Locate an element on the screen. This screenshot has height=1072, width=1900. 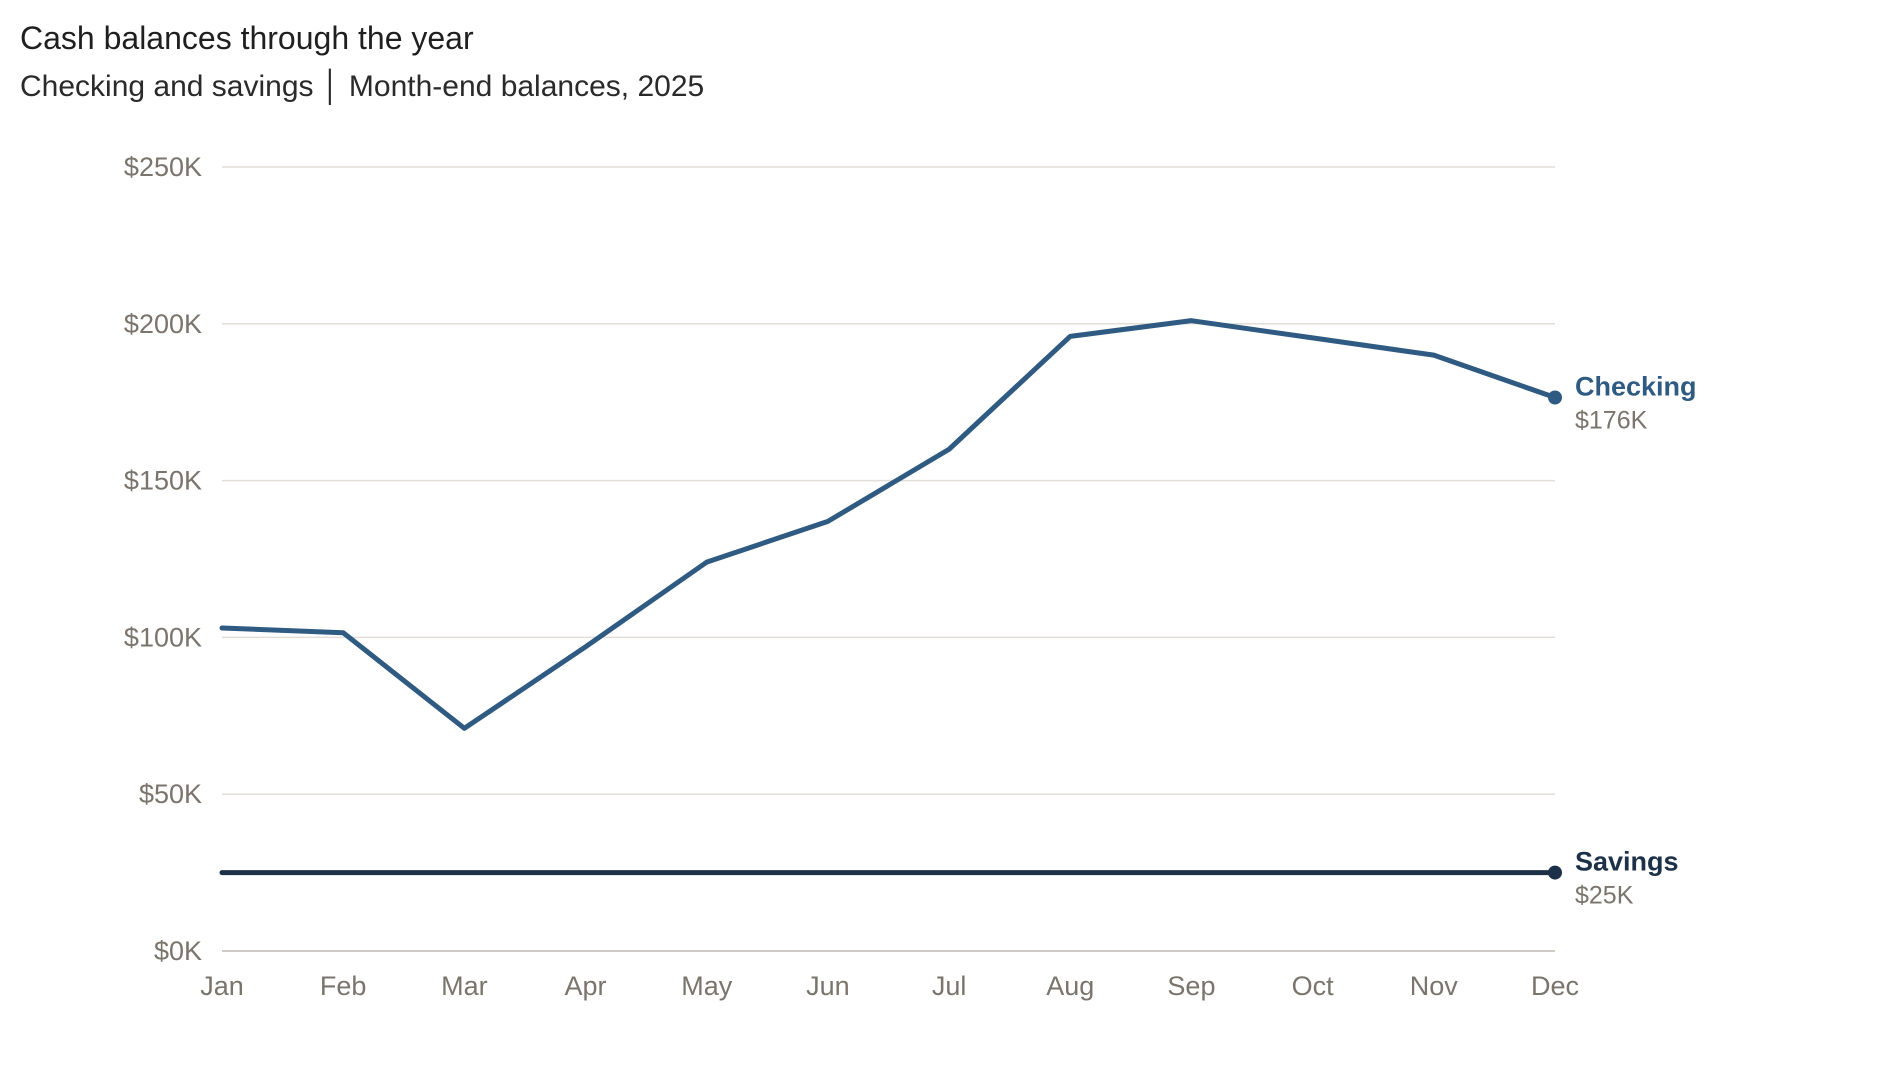
x-axis-ticks: Jan Feb Mar Apr May Jun Jul Aug Sep Oct Nov Dec is located at coordinates (889, 986).